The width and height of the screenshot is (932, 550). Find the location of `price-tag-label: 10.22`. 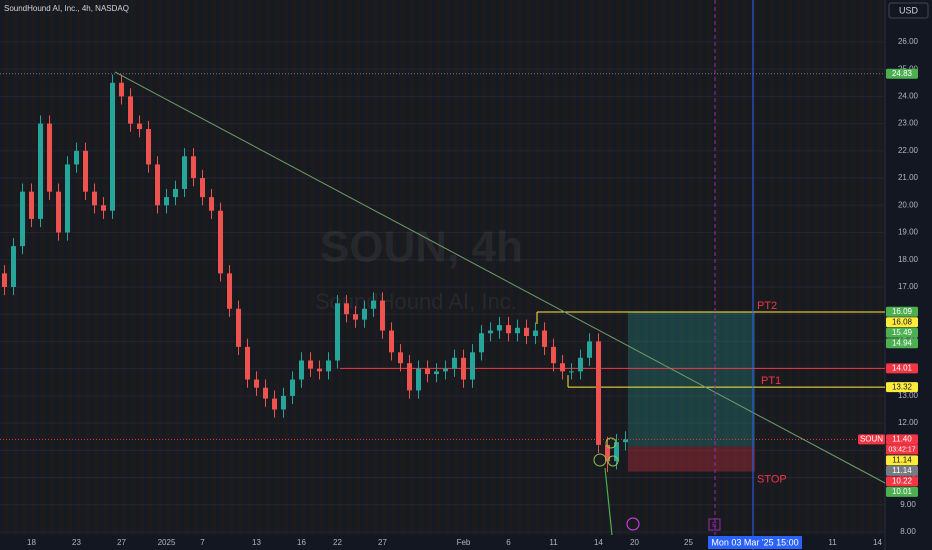

price-tag-label: 10.22 is located at coordinates (902, 481).